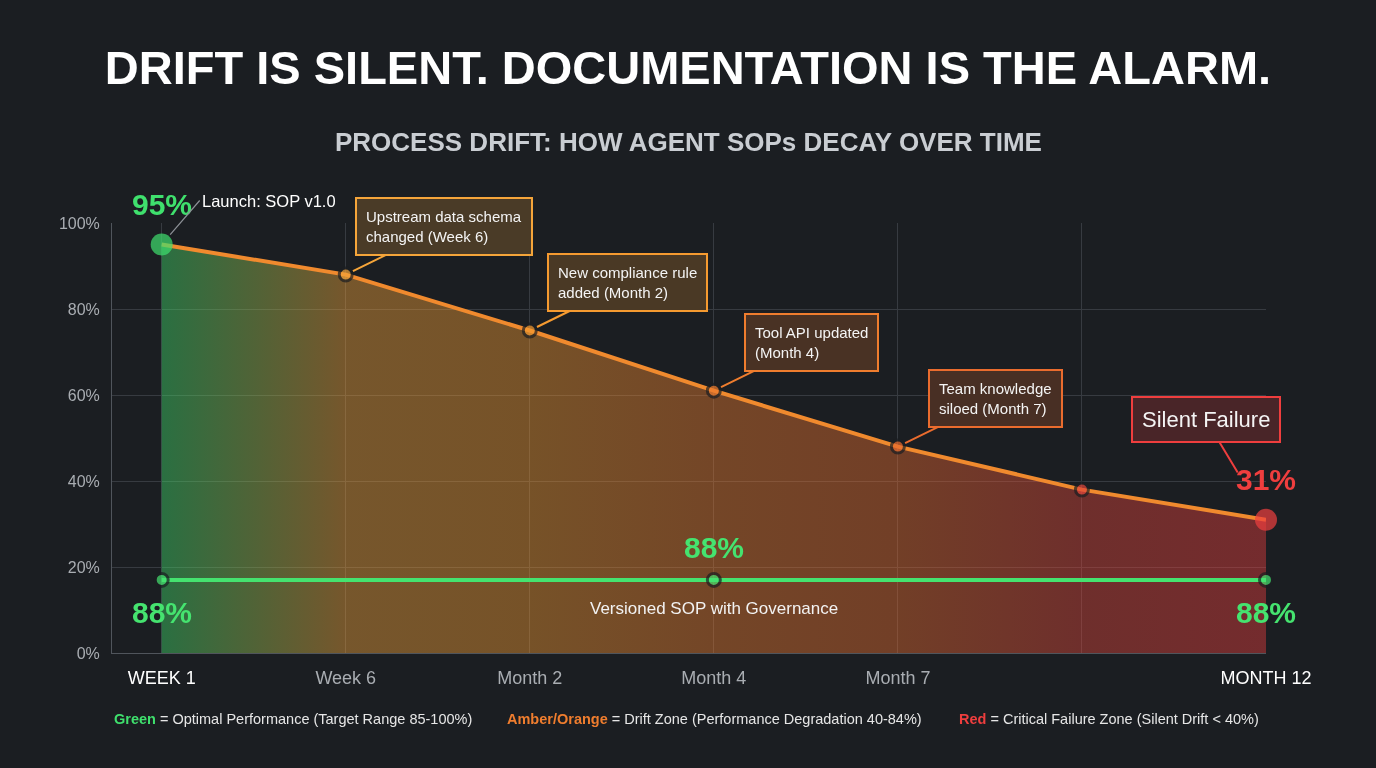 Image resolution: width=1376 pixels, height=768 pixels. What do you see at coordinates (688, 68) in the screenshot?
I see `chart-title: DRIFT IS SILENT. DOCUMENTATION IS THE ALARM.` at bounding box center [688, 68].